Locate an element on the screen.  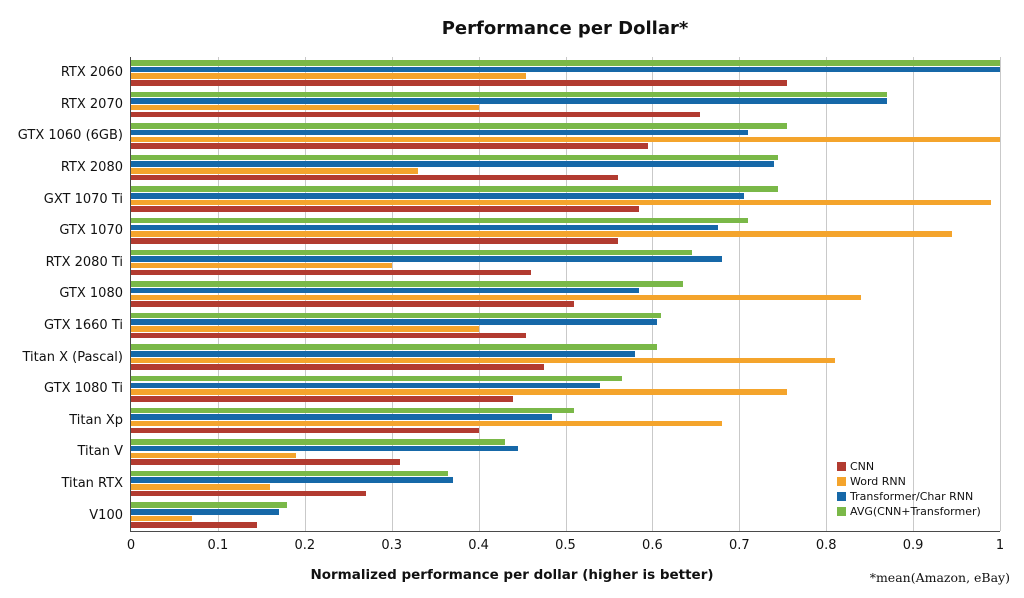
bar-group-titan-rtx: Titan RTX is located at coordinates (530, 484).